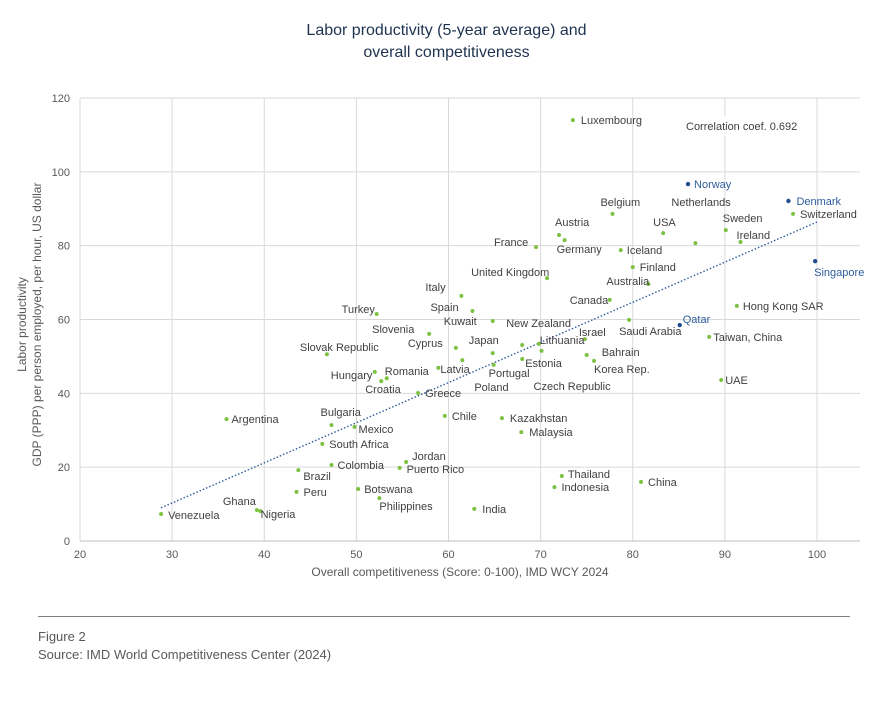  I want to click on point-germany, so click(564, 240).